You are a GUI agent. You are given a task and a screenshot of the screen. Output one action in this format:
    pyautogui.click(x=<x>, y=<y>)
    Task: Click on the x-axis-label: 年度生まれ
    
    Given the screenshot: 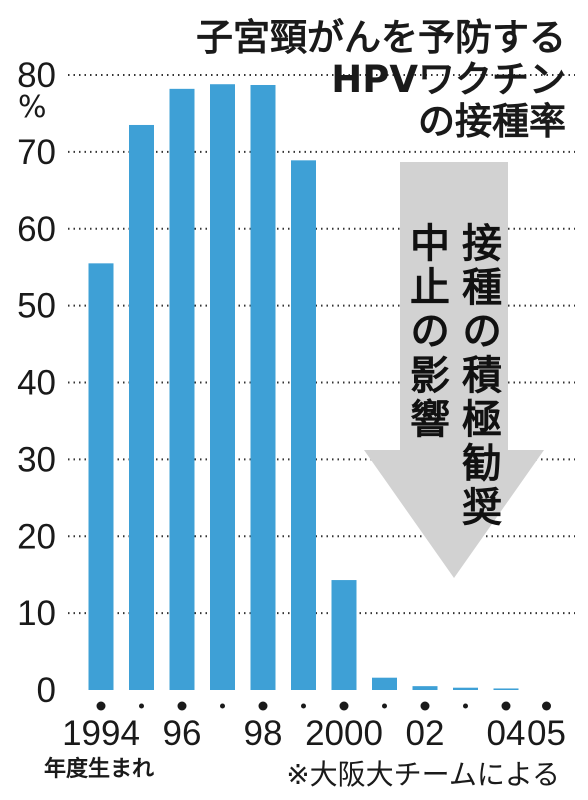 What is the action you would take?
    pyautogui.click(x=99, y=769)
    